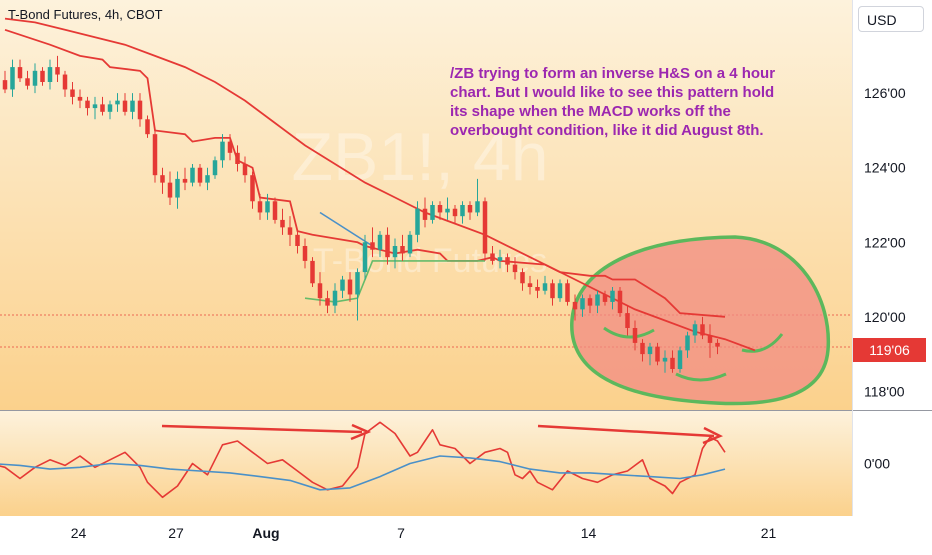 The image size is (932, 555). Describe the element at coordinates (176, 533) in the screenshot. I see `time-tick-label: 27` at that location.